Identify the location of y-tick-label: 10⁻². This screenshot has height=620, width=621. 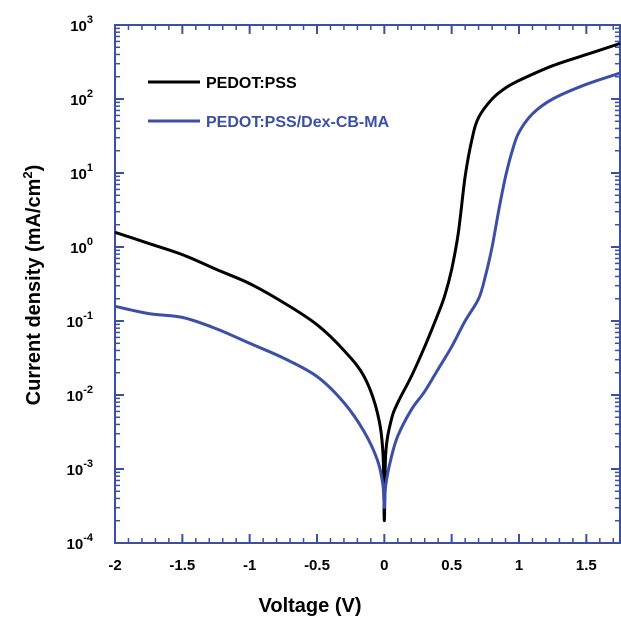
(80, 394).